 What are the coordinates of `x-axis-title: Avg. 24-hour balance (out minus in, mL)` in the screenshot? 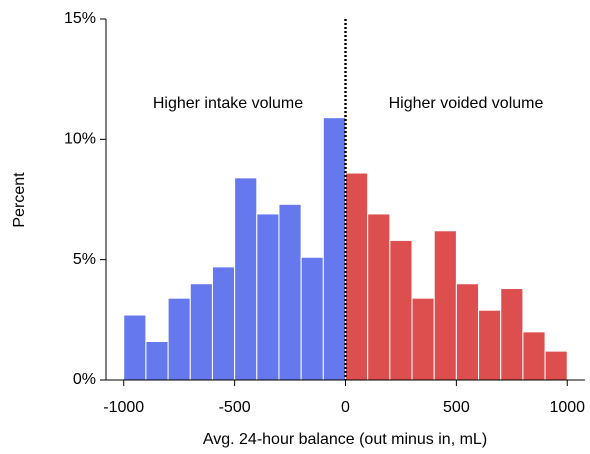 It's located at (345, 439).